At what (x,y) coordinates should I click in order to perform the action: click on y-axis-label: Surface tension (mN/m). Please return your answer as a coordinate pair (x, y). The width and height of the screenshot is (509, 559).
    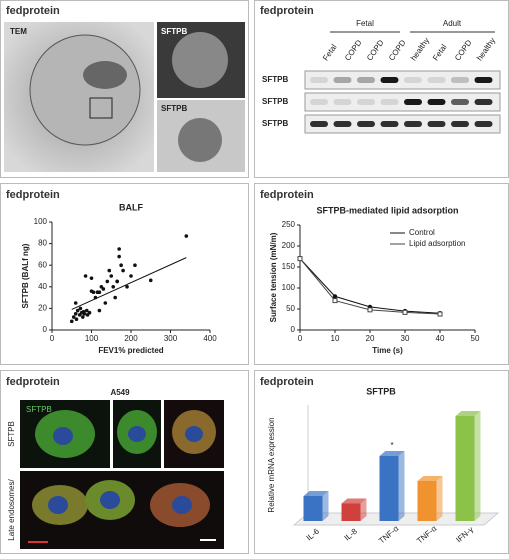
    Looking at the image, I should click on (273, 277).